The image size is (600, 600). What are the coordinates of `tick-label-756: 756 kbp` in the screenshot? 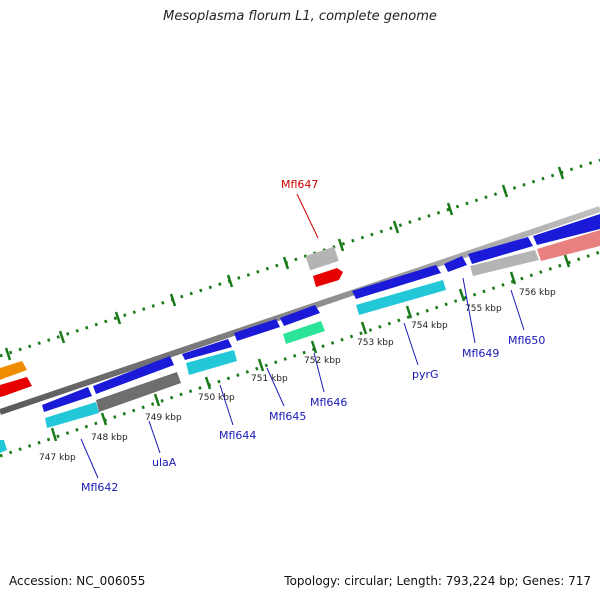 It's located at (537, 293).